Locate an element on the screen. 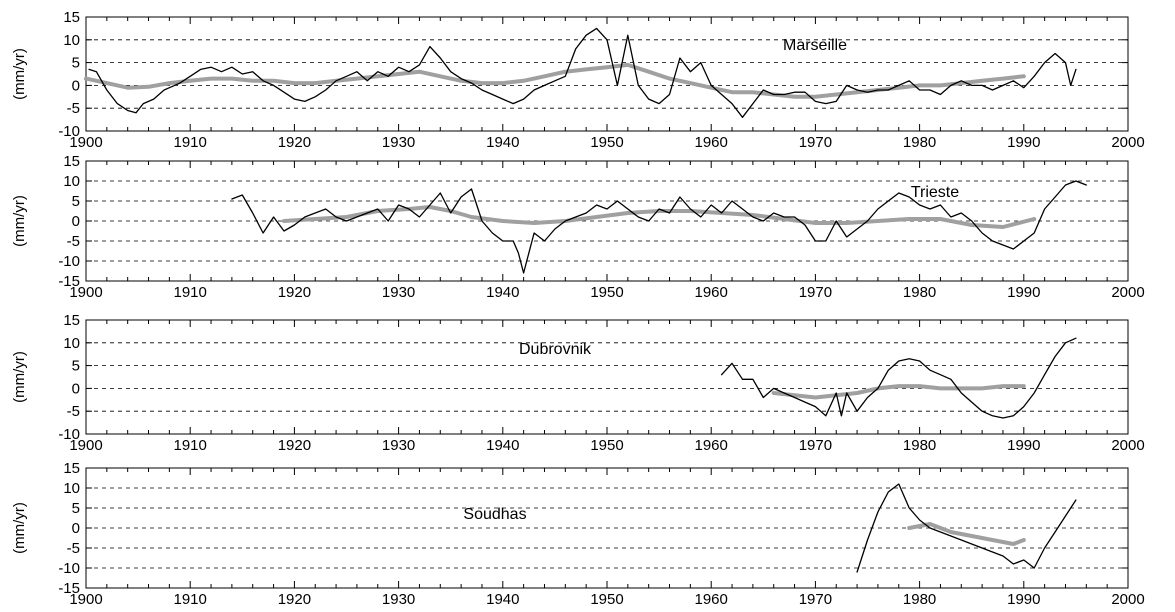 Image resolution: width=1175 pixels, height=612 pixels. panel-title: Soudhas is located at coordinates (494, 514).